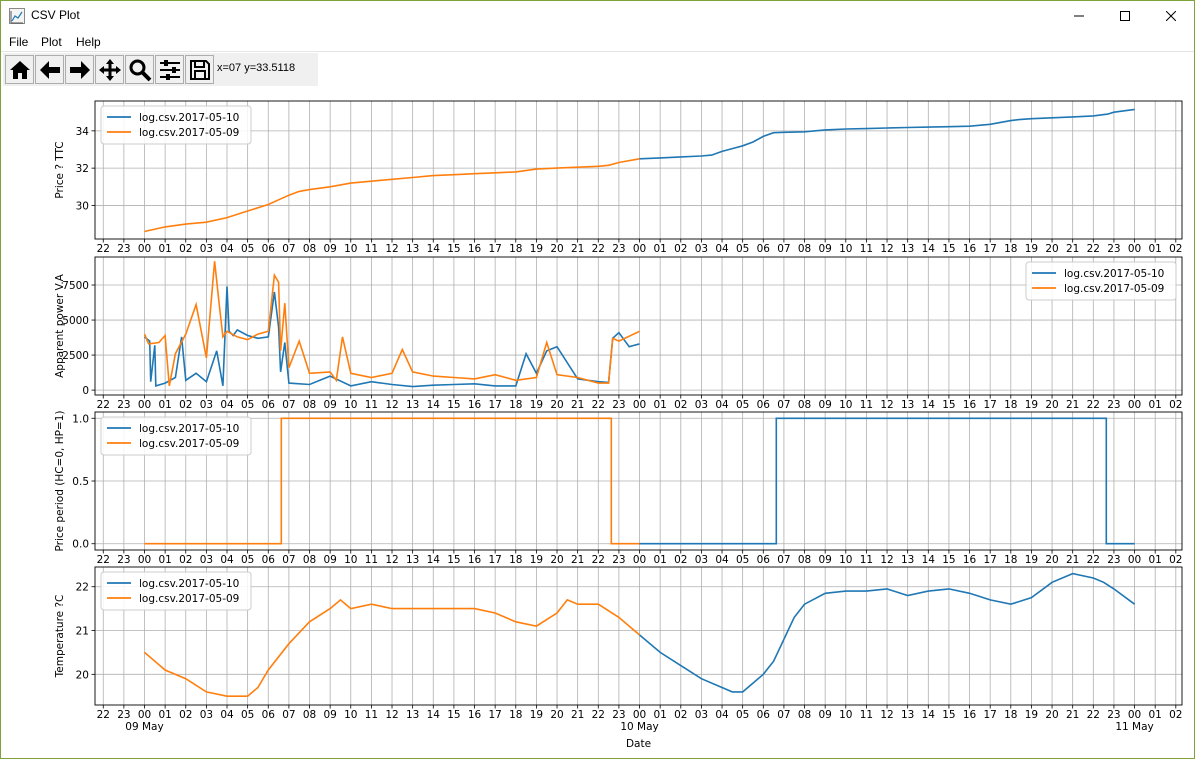 Image resolution: width=1195 pixels, height=759 pixels. What do you see at coordinates (1125, 16) in the screenshot?
I see `maximize-button` at bounding box center [1125, 16].